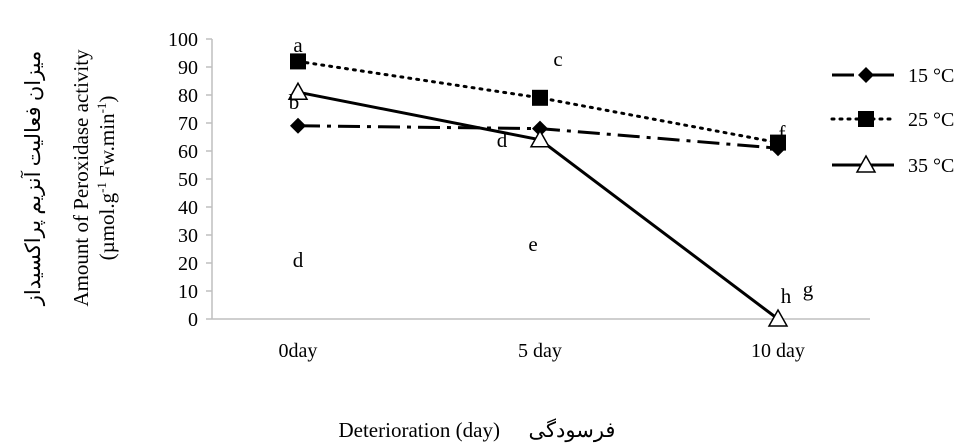 This screenshot has height=448, width=975. What do you see at coordinates (778, 351) in the screenshot?
I see `x-tick-label: 10 day` at bounding box center [778, 351].